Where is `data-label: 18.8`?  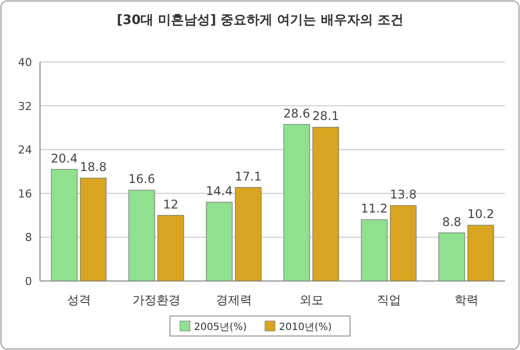 data-label: 18.8 is located at coordinates (93, 167).